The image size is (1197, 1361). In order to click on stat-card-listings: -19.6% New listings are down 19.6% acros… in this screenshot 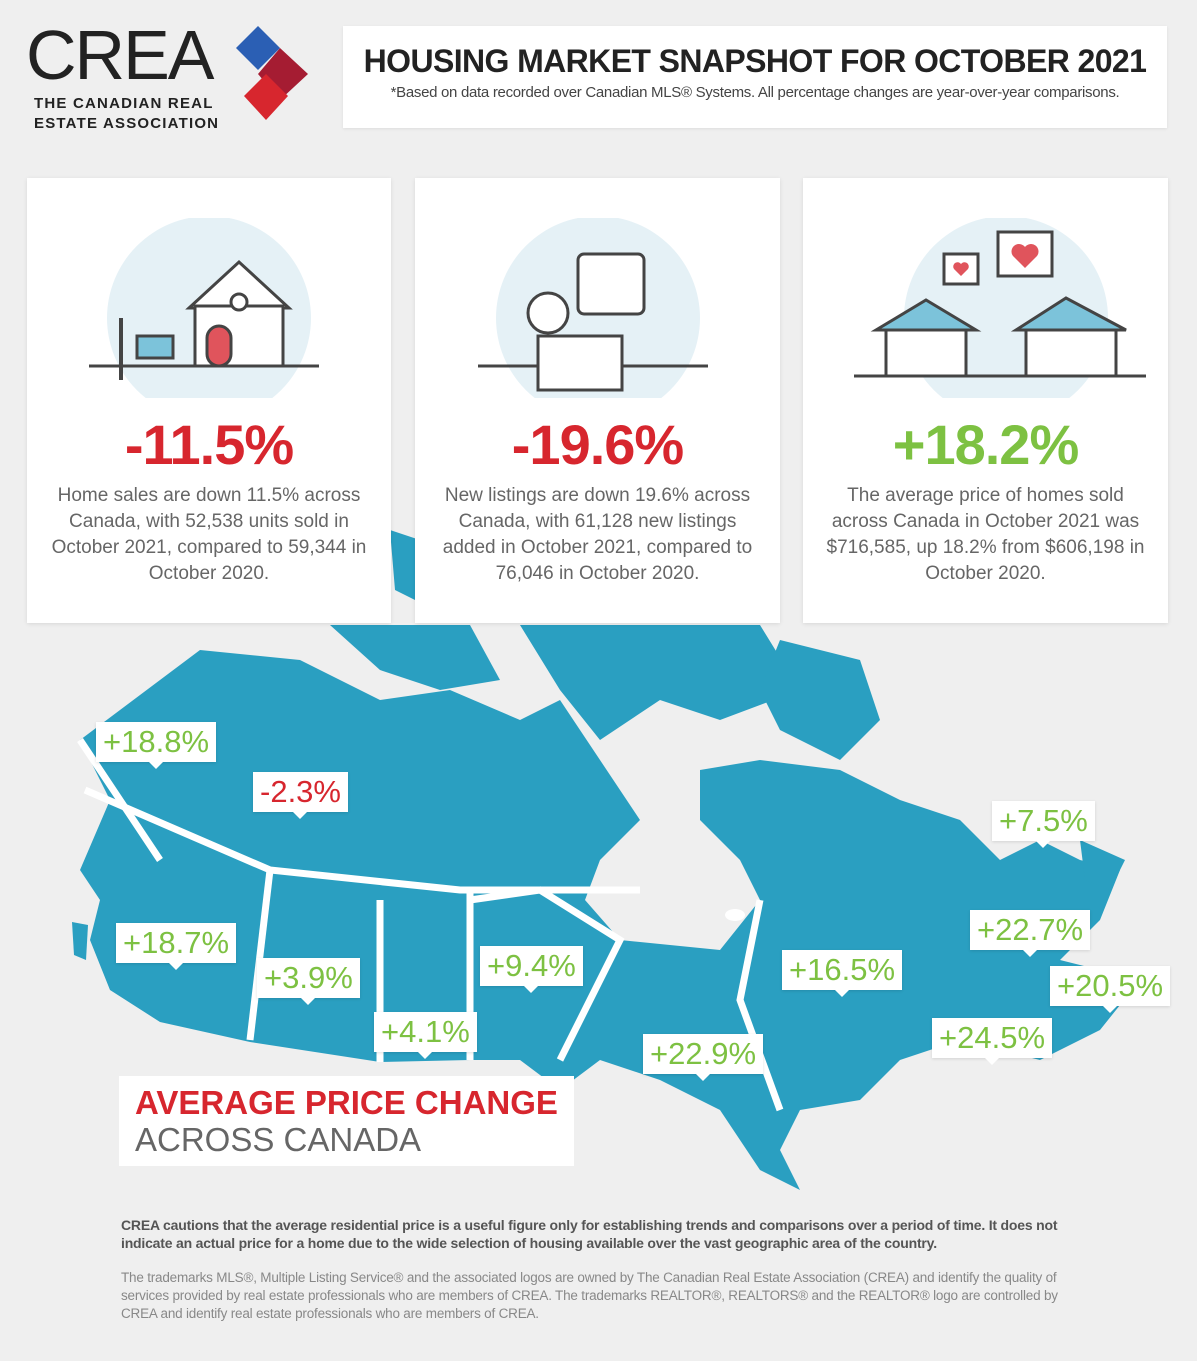, I will do `click(597, 400)`.